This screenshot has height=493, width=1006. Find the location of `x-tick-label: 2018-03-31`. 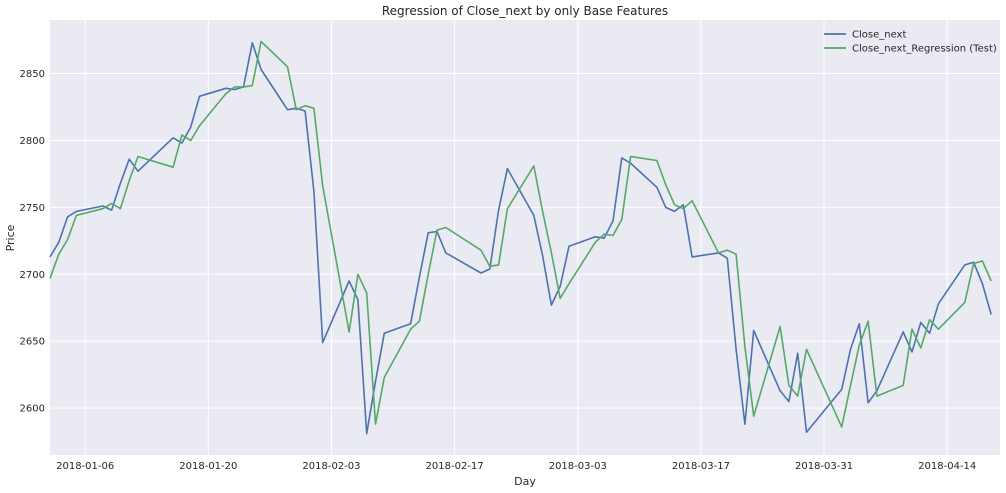

x-tick-label: 2018-03-31 is located at coordinates (824, 466).